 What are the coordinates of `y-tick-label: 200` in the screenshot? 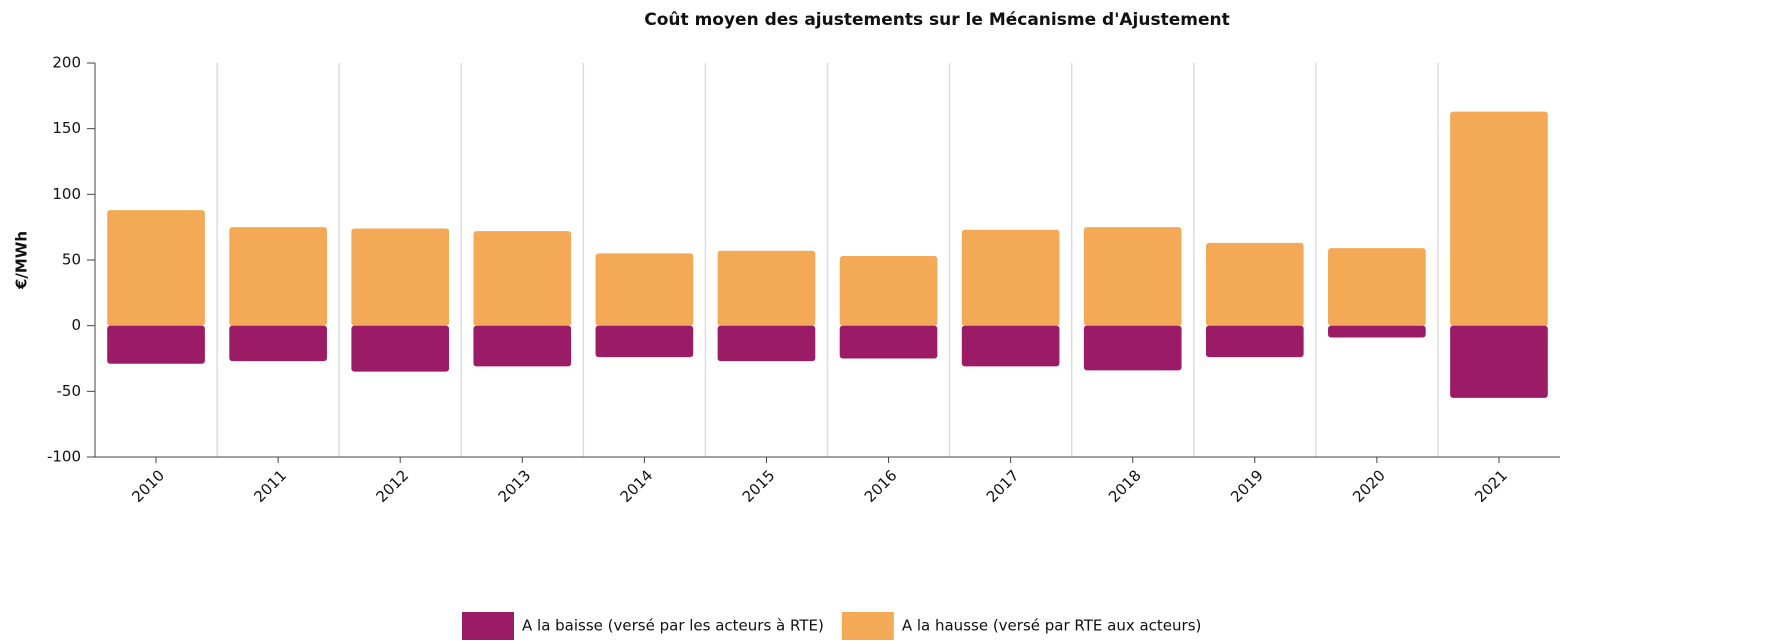 It's located at (66, 63).